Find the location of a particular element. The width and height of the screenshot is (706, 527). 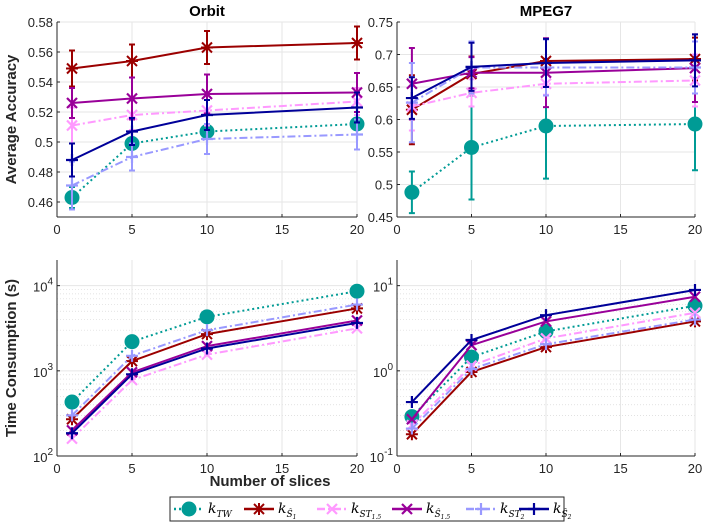

x-tick-label: 0 is located at coordinates (396, 229).